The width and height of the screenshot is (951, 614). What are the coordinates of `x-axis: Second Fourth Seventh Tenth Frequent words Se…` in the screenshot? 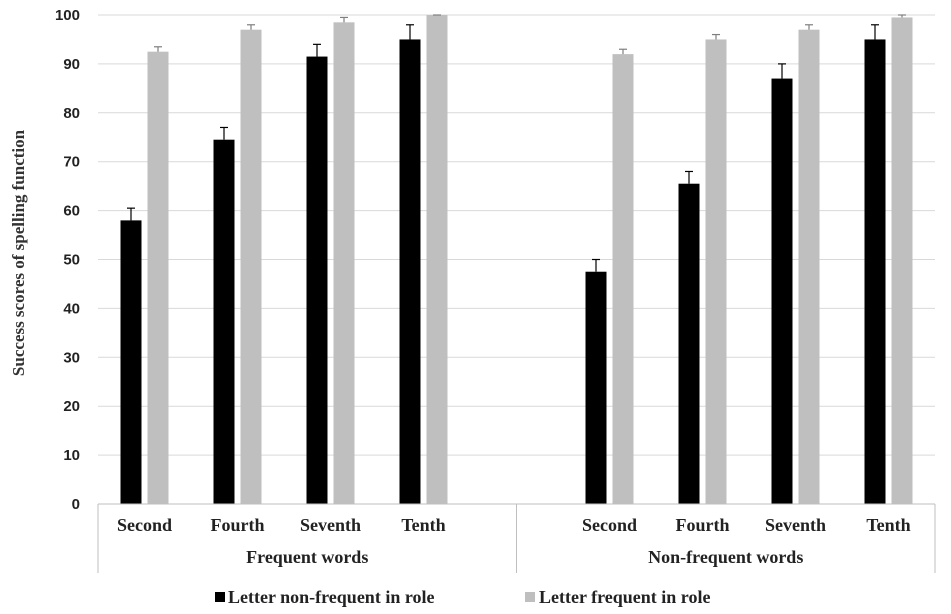 It's located at (516, 538).